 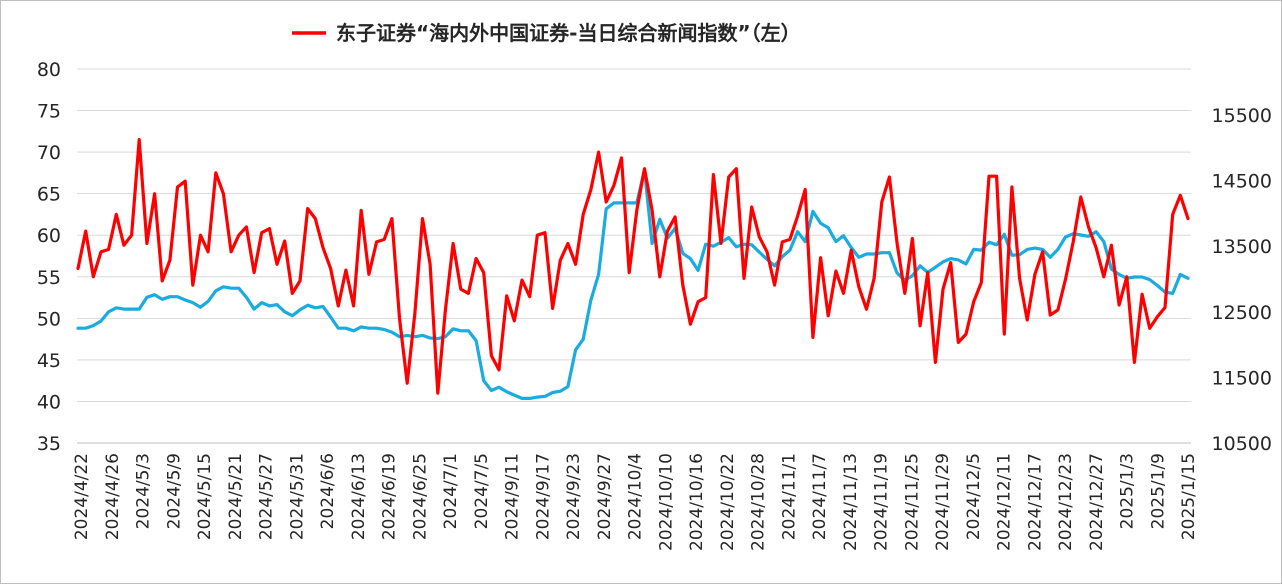 What do you see at coordinates (697, 502) in the screenshot?
I see `x-tick-label: 2024/10/16` at bounding box center [697, 502].